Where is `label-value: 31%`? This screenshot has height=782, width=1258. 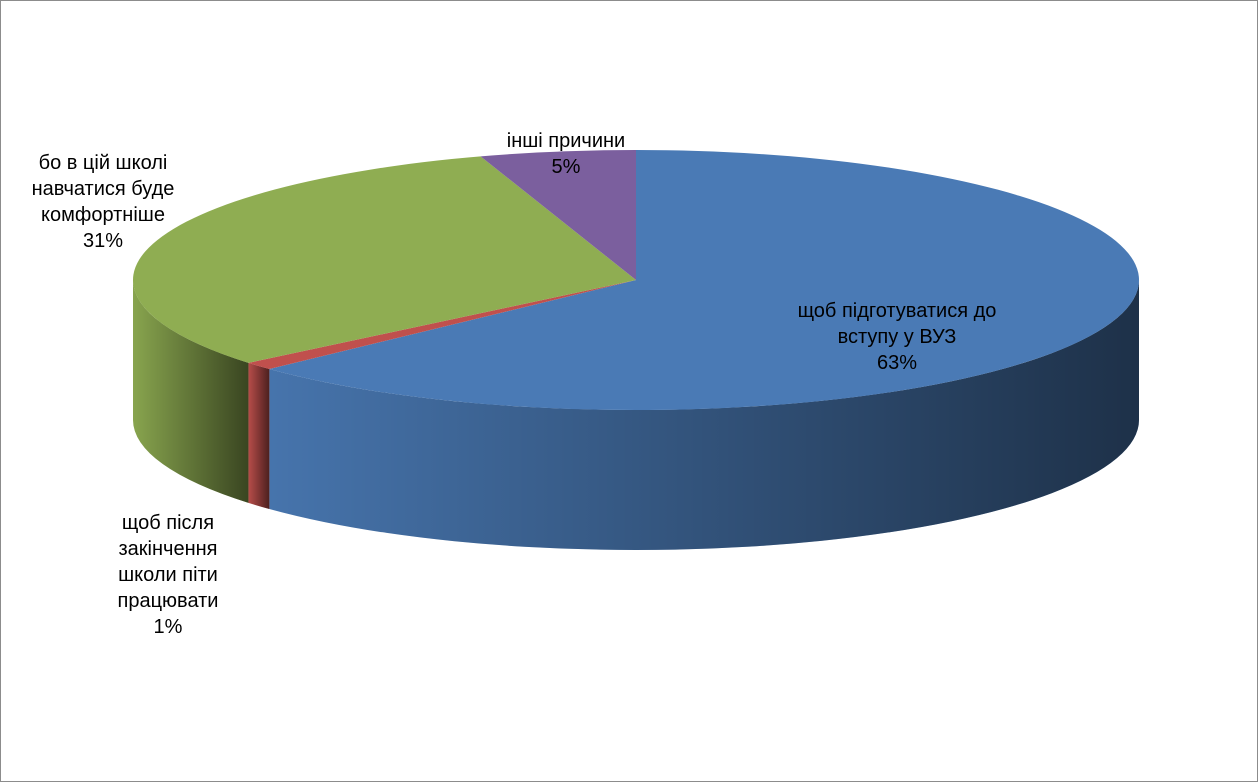 label-value: 31% is located at coordinates (103, 241).